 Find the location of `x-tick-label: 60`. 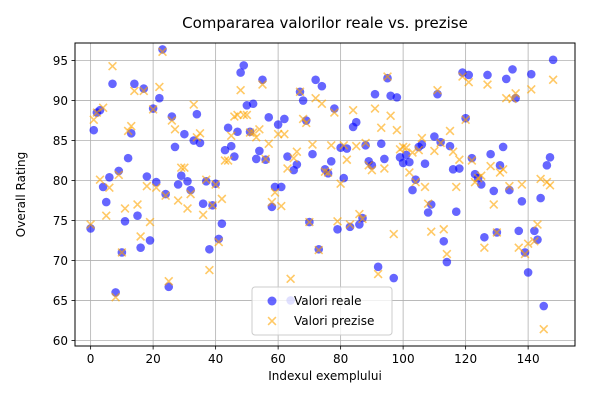

x-tick-label: 60 is located at coordinates (277, 359).